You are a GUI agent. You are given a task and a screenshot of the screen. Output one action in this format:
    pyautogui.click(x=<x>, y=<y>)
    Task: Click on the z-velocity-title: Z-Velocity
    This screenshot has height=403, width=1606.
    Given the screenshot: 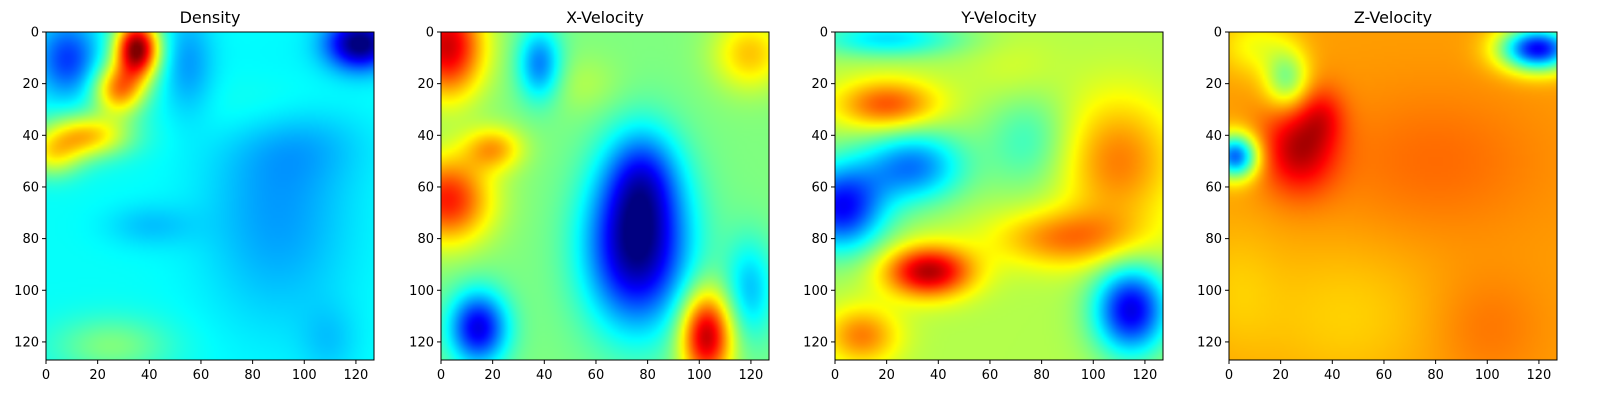 What is the action you would take?
    pyautogui.click(x=1393, y=17)
    